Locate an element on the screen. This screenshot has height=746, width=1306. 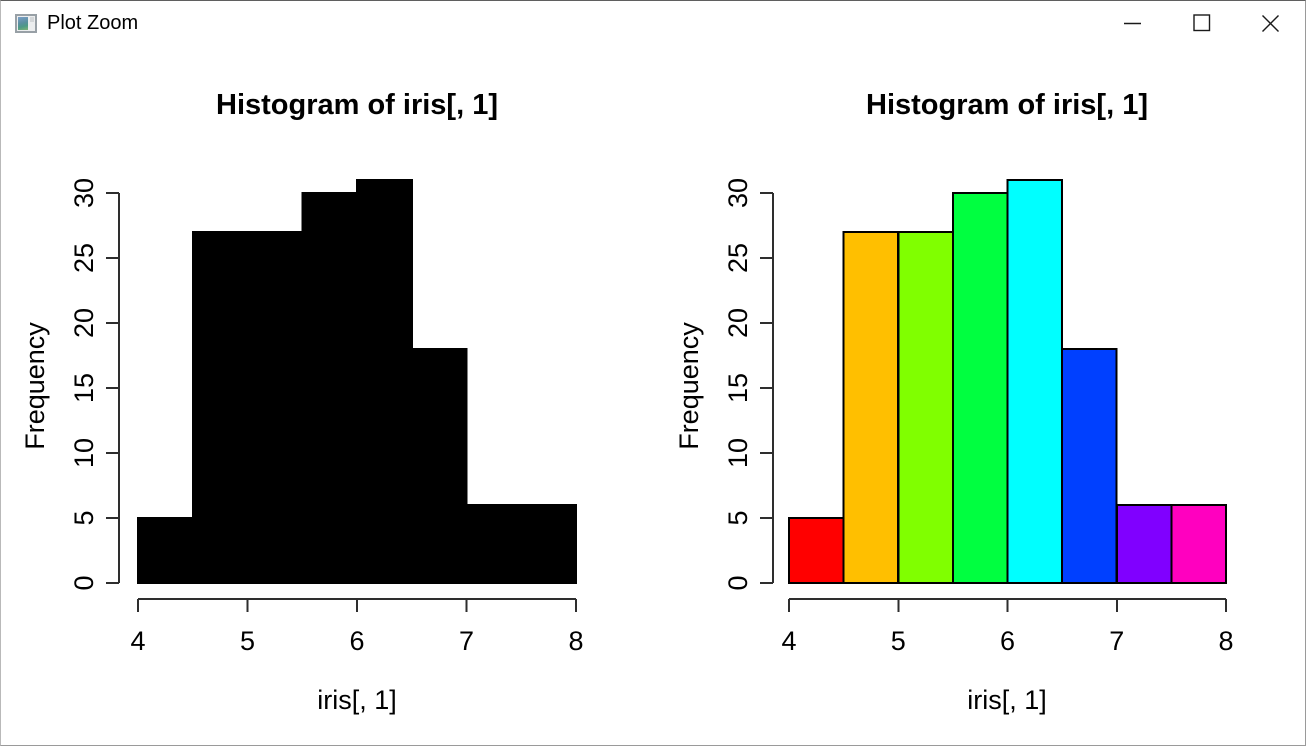
plot-thumbnail-icon is located at coordinates (26, 23).